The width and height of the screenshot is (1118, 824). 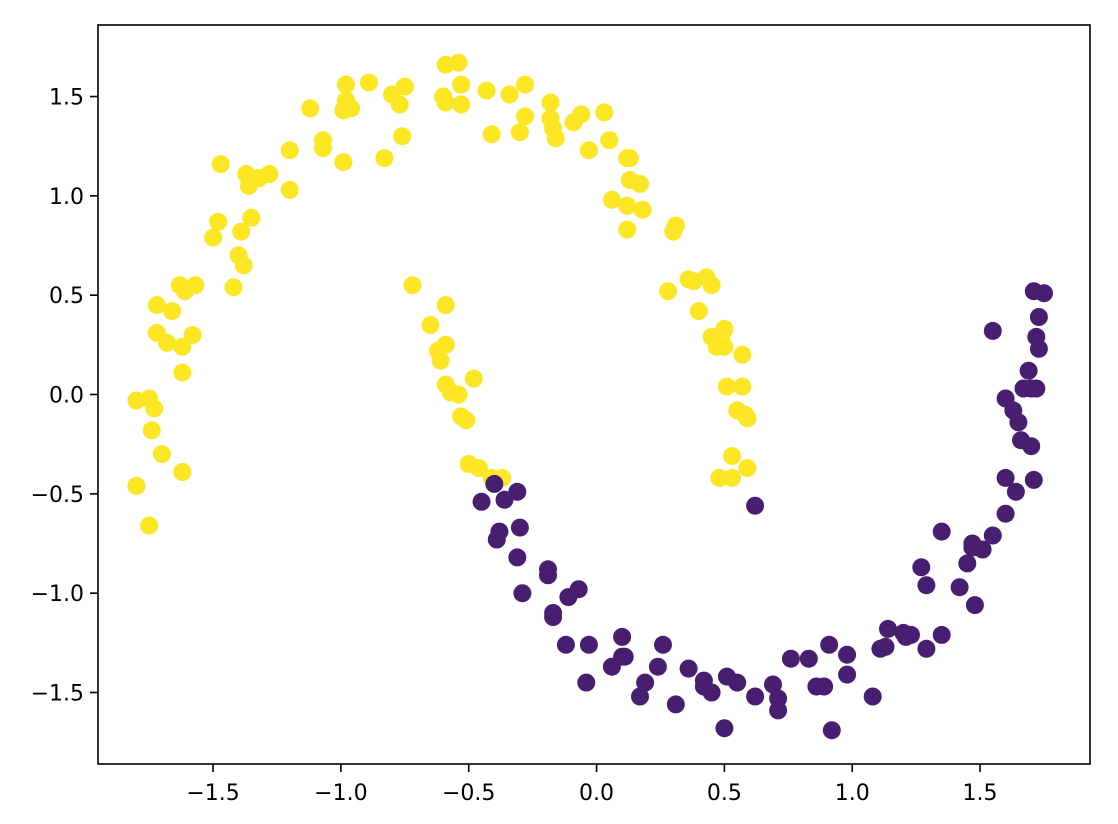 What do you see at coordinates (596, 793) in the screenshot?
I see `x-tick-label: 0.0` at bounding box center [596, 793].